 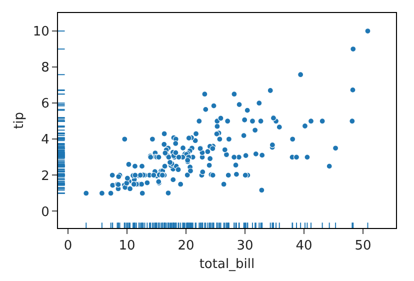 I want to click on x-tick-label: 10, so click(x=127, y=246).